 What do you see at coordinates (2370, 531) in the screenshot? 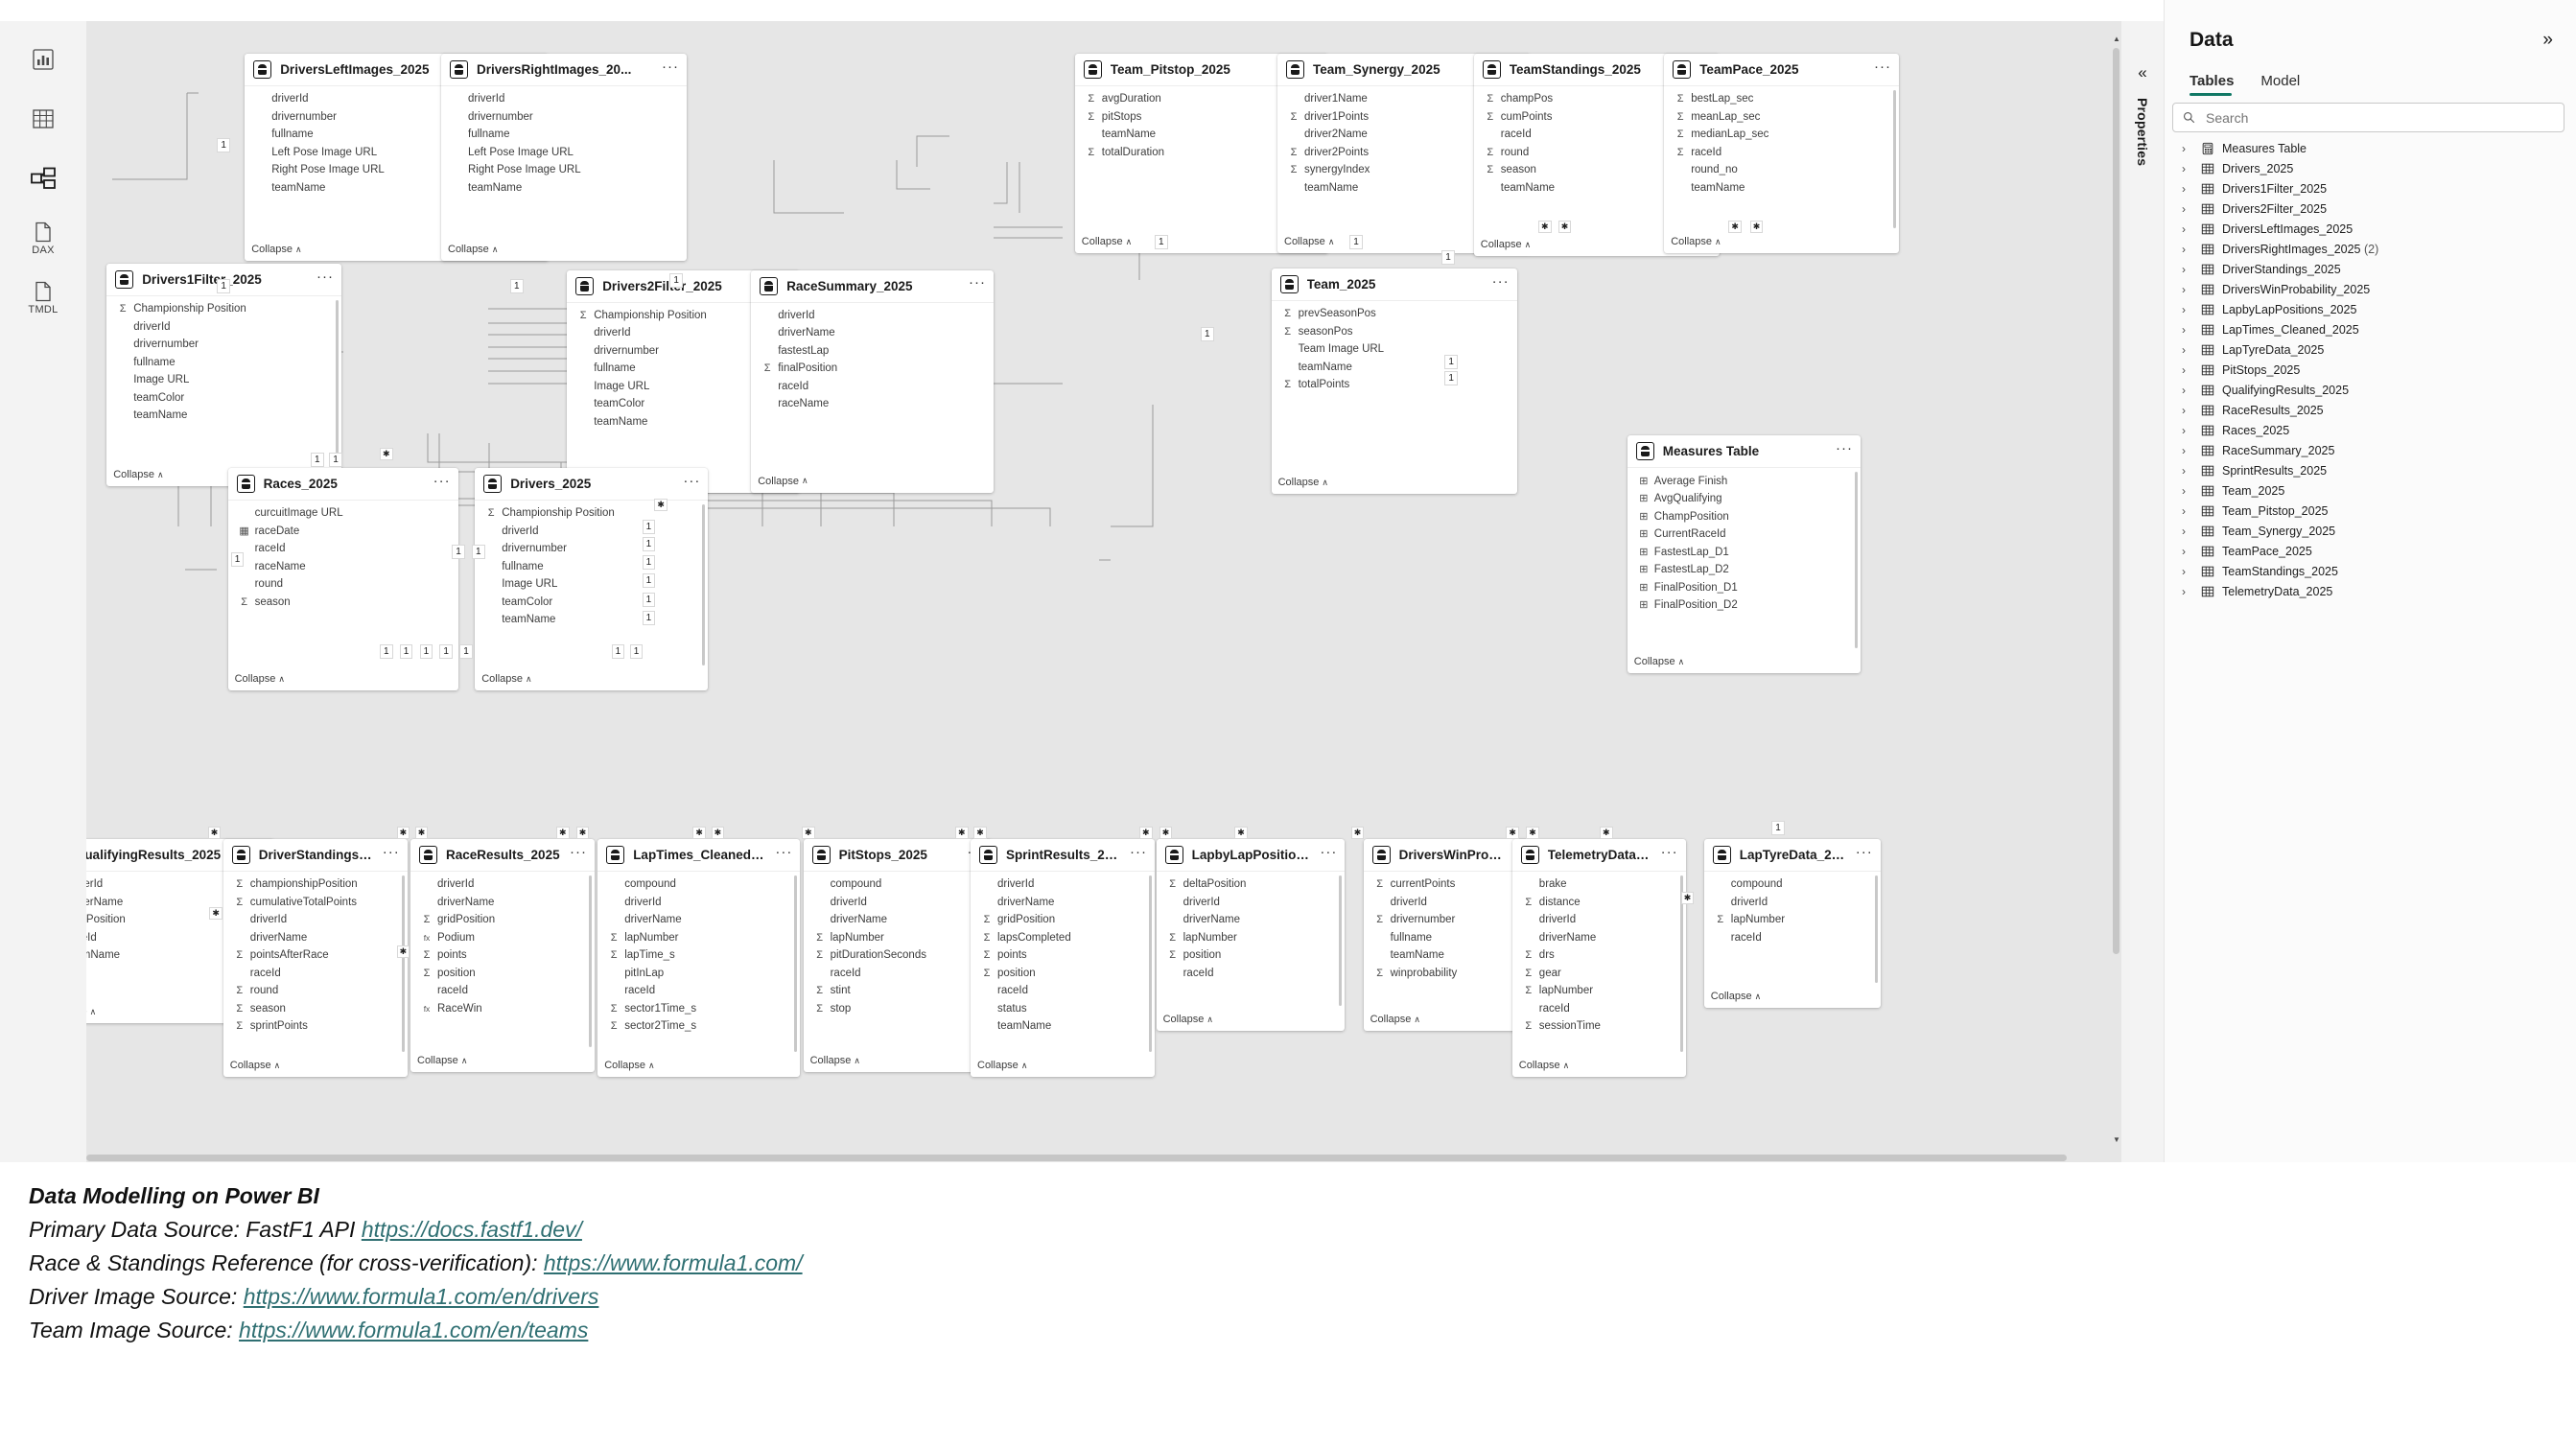
I see `data-pane-table-item: › Team_Synergy_2025` at bounding box center [2370, 531].